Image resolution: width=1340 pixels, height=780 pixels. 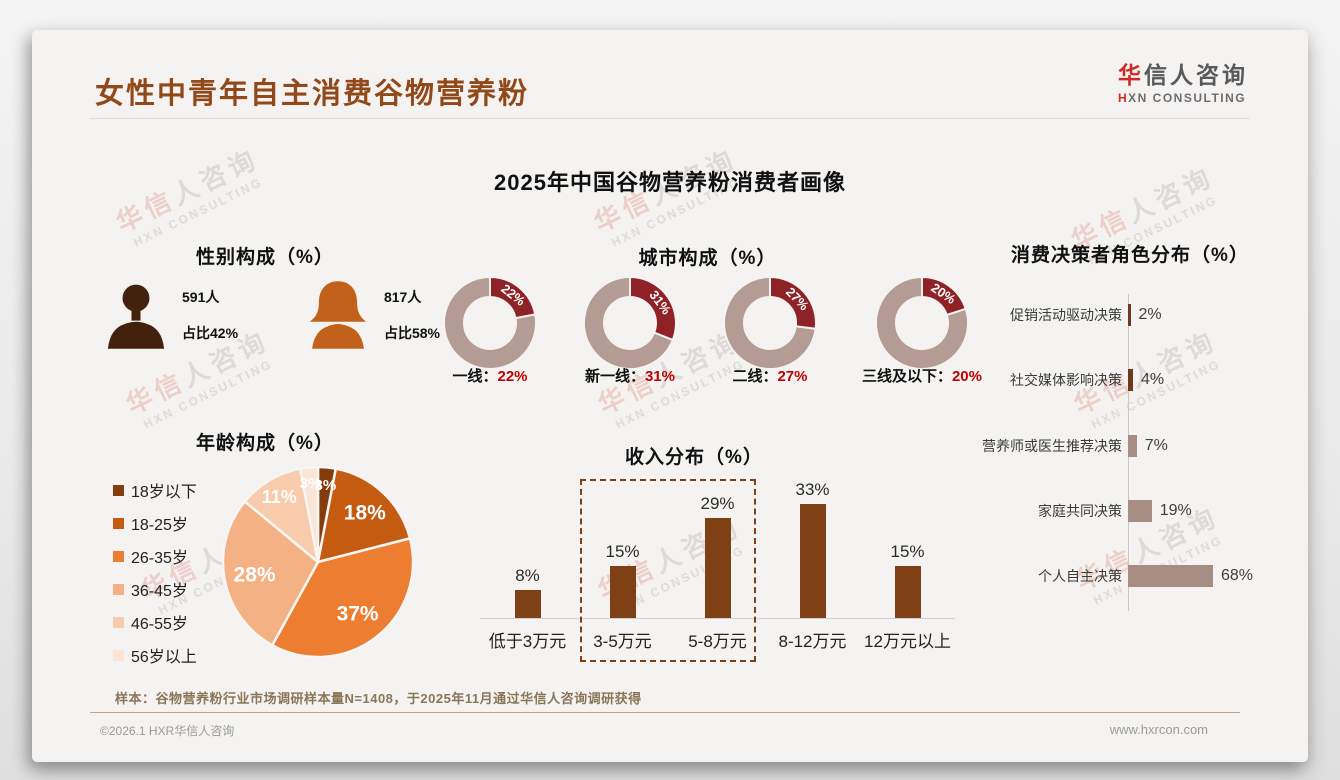 I want to click on age-section-title: 年龄构成（%）, so click(x=265, y=443).